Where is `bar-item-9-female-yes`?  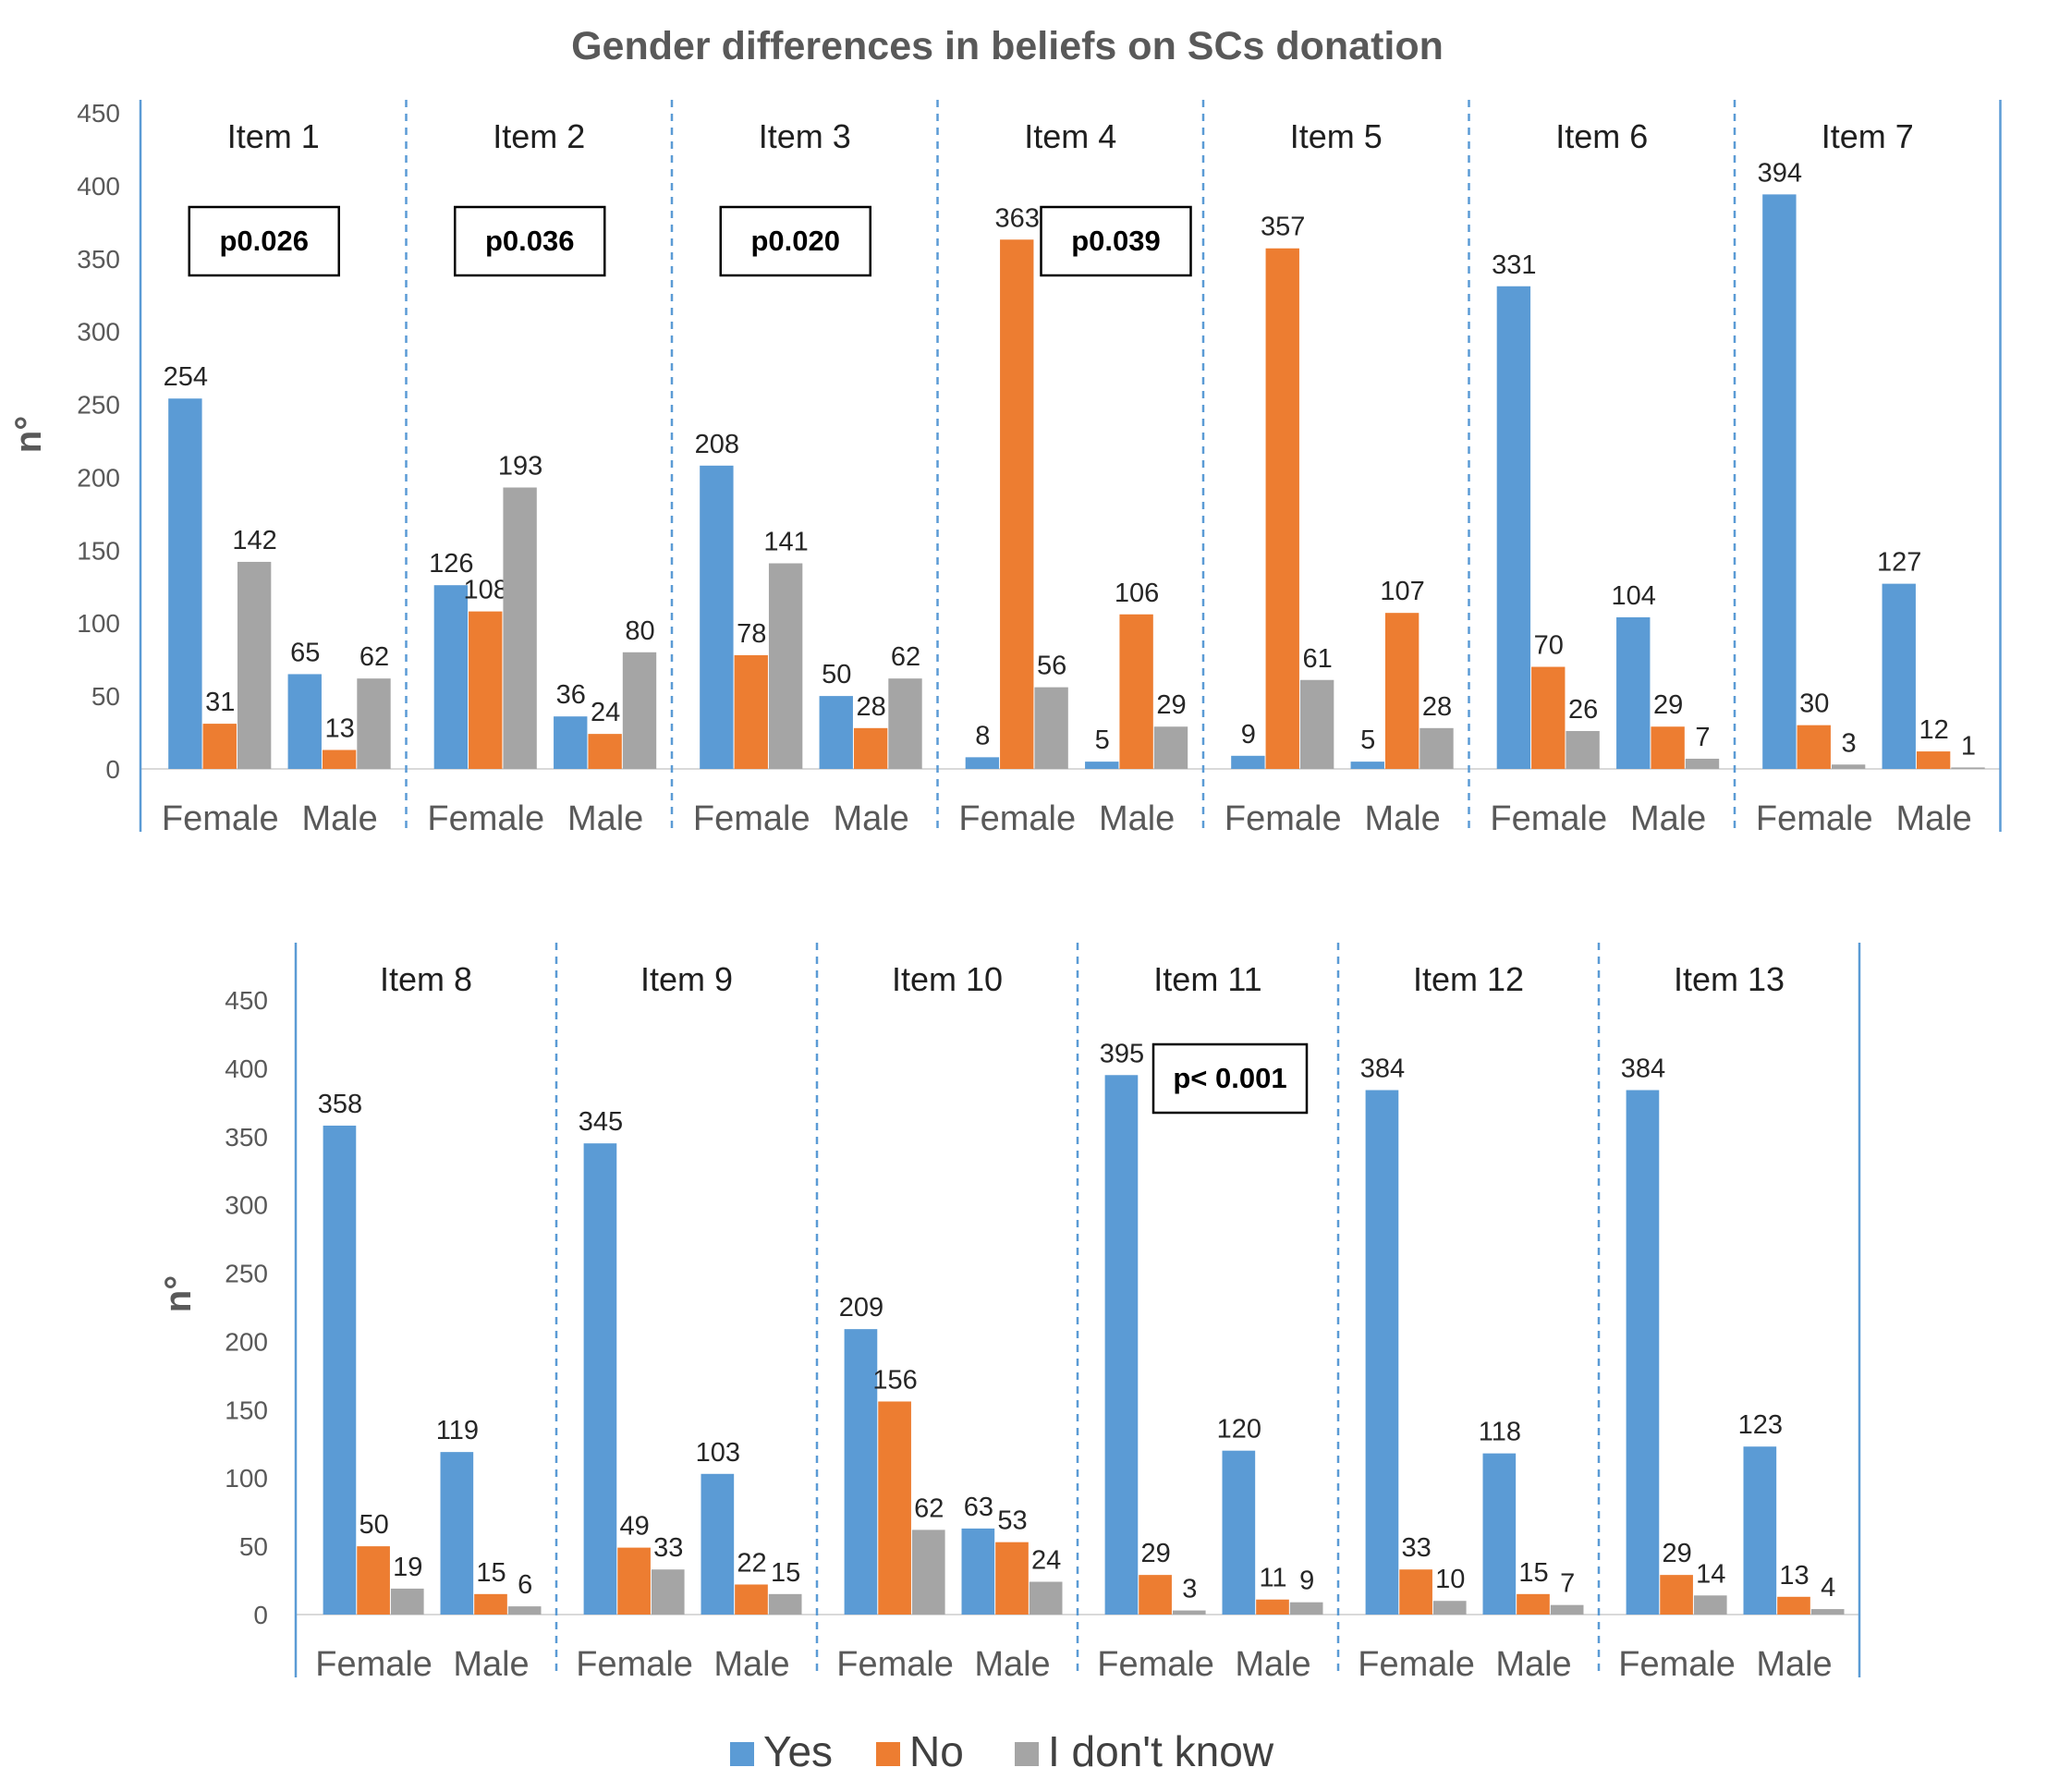 bar-item-9-female-yes is located at coordinates (600, 1379).